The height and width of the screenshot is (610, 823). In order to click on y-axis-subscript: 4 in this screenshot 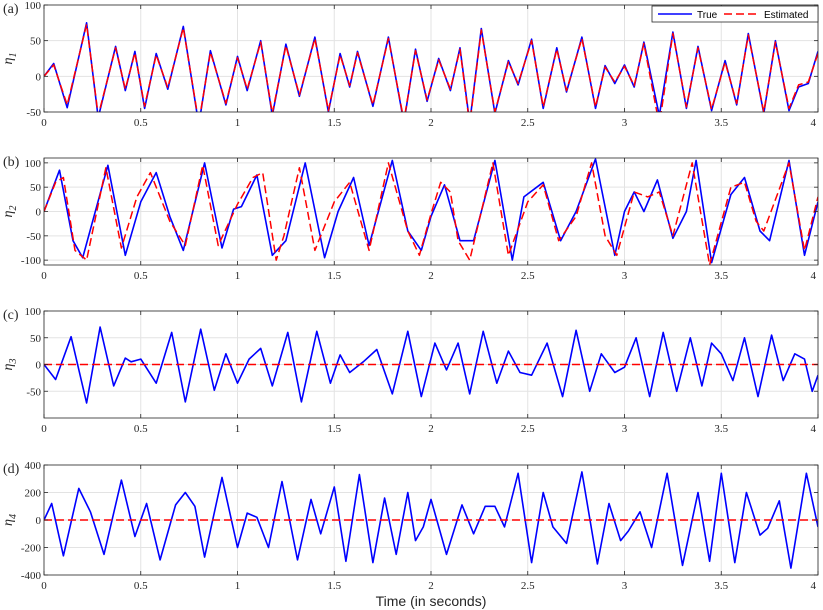, I will do `click(13, 516)`.